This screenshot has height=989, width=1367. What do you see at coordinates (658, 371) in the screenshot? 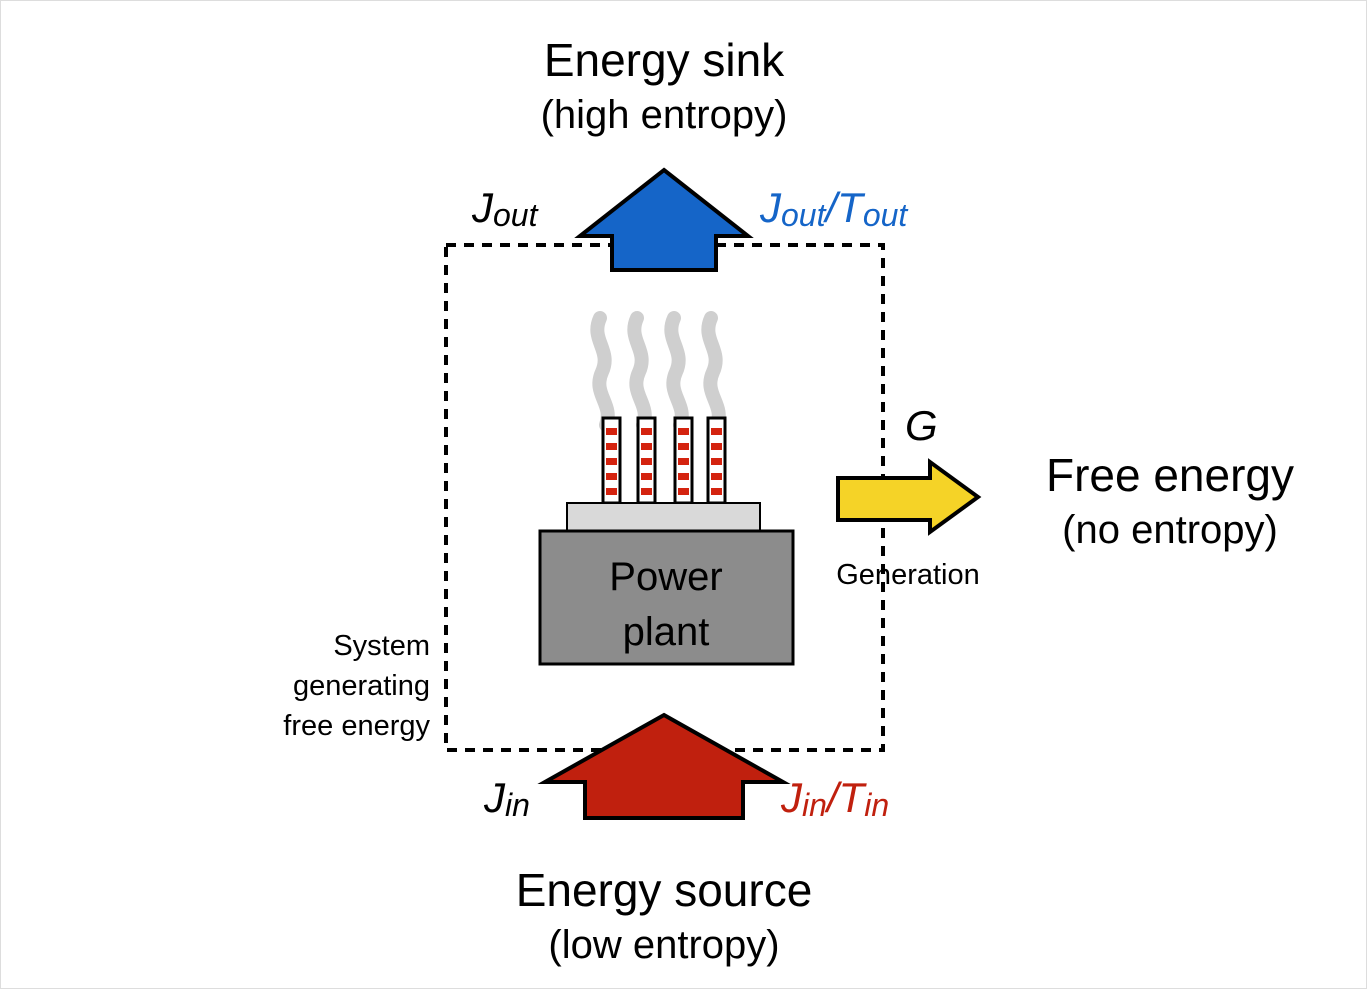
I see `smoke` at bounding box center [658, 371].